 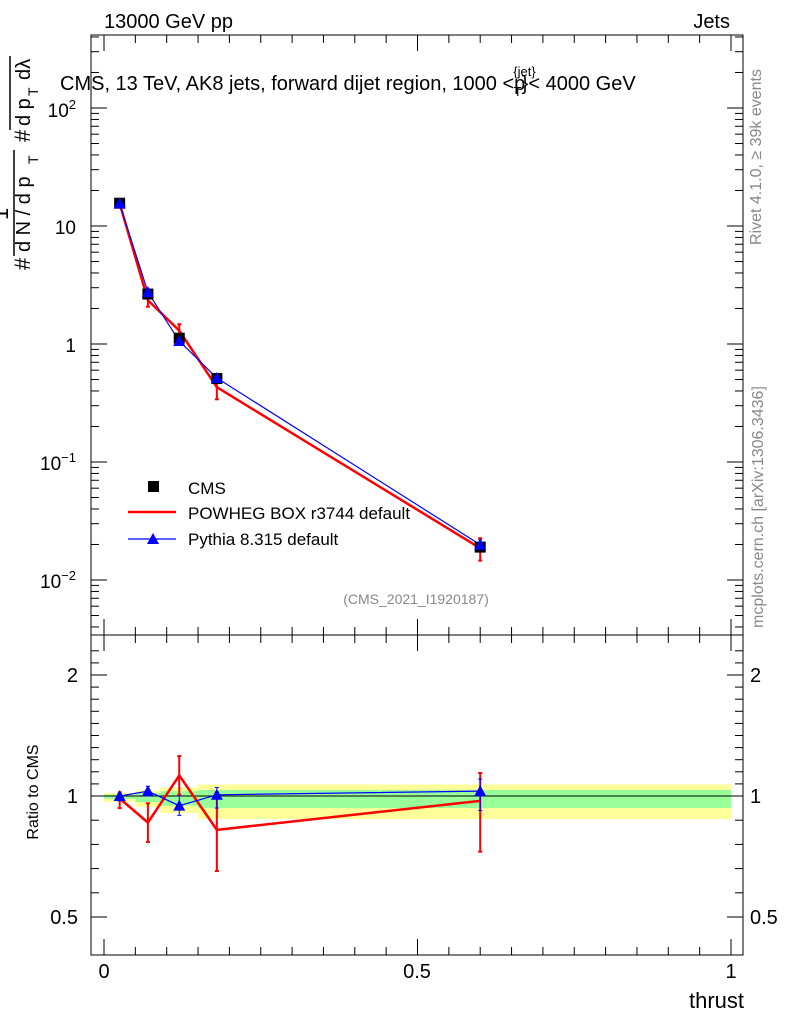 What do you see at coordinates (72, 797) in the screenshot?
I see `ratio-ytick-1: 1` at bounding box center [72, 797].